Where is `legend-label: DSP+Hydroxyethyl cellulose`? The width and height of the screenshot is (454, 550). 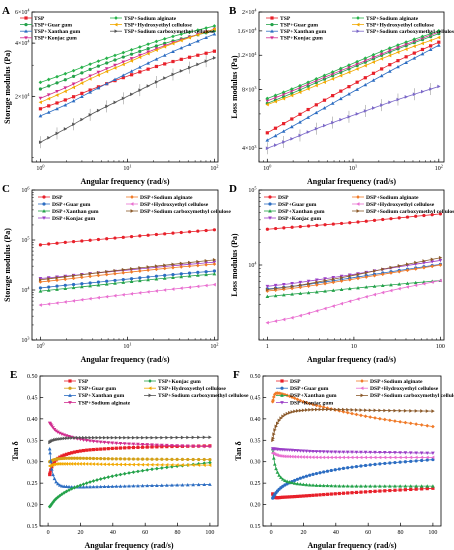
legend-label: DSP+Hydroxyethyl cellulose is located at coordinates (404, 389).